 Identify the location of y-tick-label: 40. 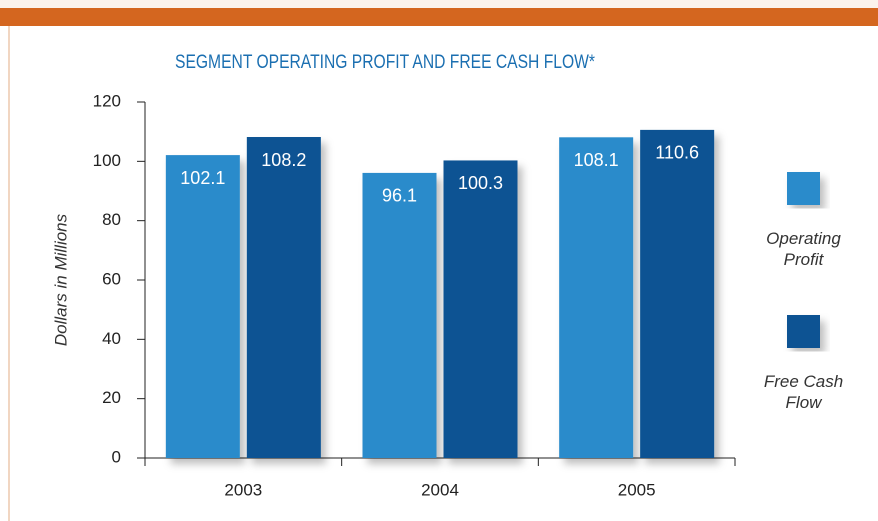
(111, 338).